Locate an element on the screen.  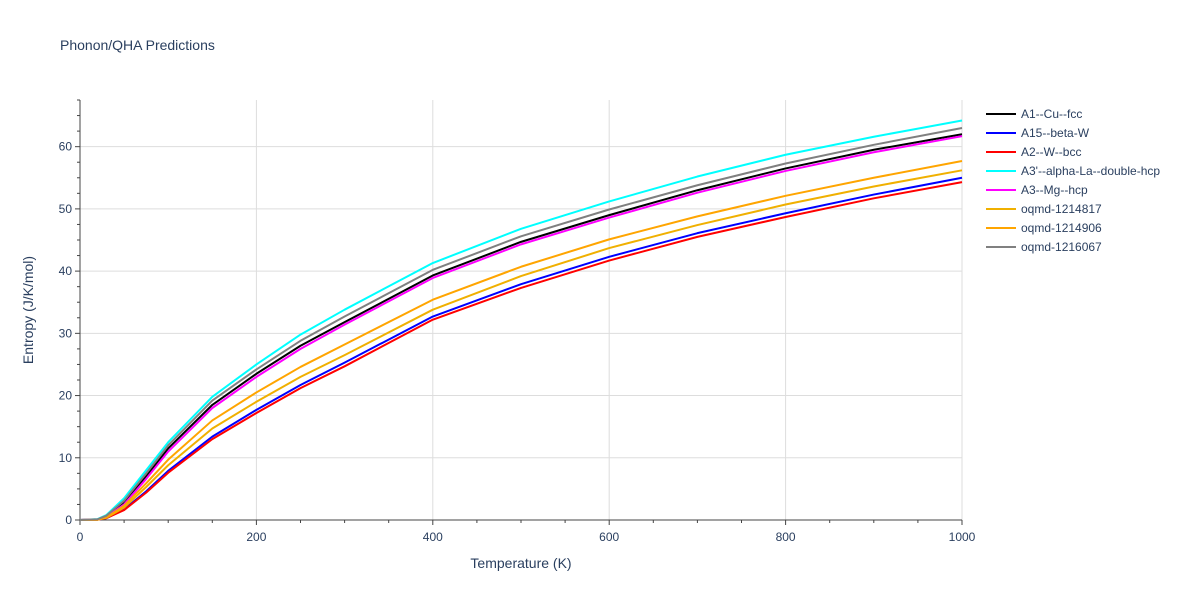
legend-label: A3--Mg--hcp is located at coordinates (1054, 190).